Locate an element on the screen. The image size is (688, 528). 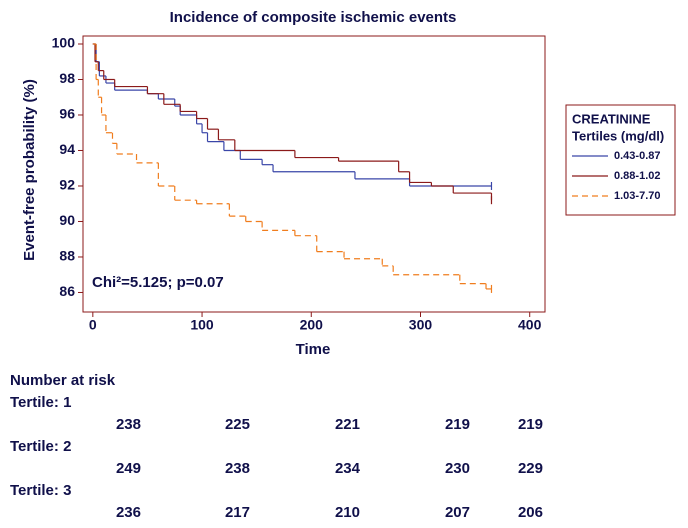
risk-count: 207 is located at coordinates (457, 512).